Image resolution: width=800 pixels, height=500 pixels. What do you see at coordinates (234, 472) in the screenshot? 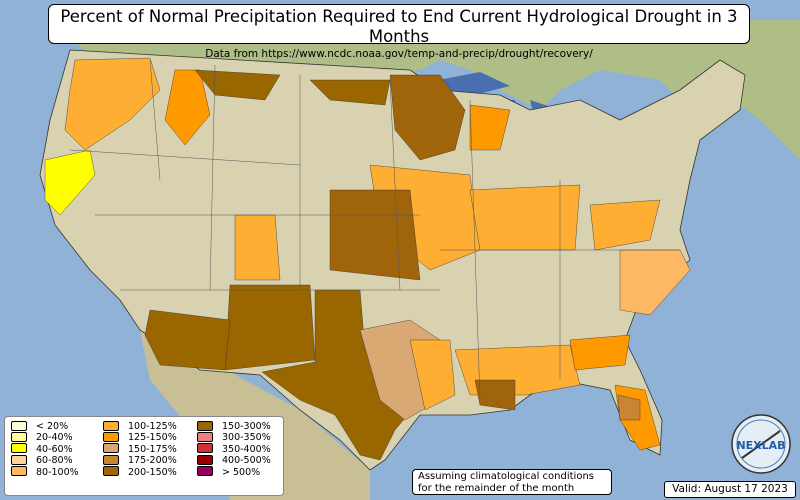
I see `legend-item: > 500%` at bounding box center [234, 472].